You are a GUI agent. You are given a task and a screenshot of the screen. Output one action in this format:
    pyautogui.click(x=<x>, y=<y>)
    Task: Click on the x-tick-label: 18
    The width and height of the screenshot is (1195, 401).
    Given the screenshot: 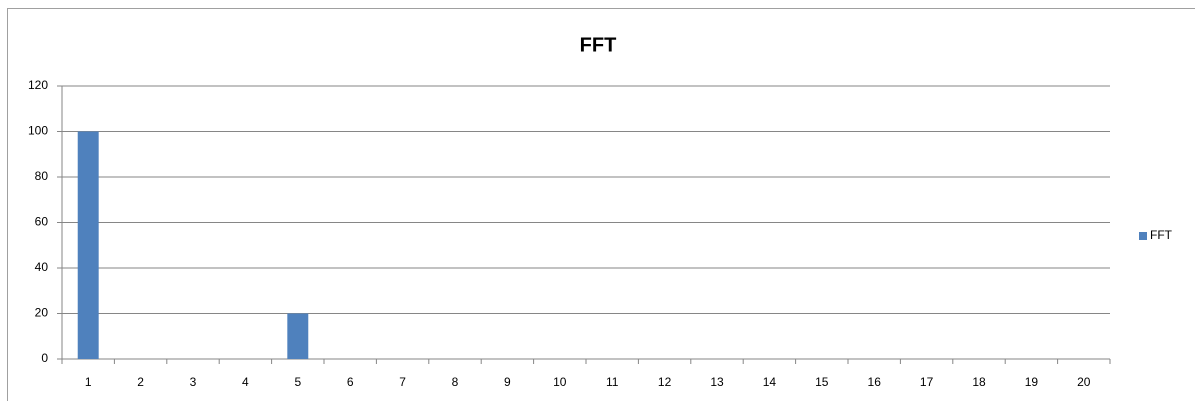 What is the action you would take?
    pyautogui.click(x=979, y=382)
    